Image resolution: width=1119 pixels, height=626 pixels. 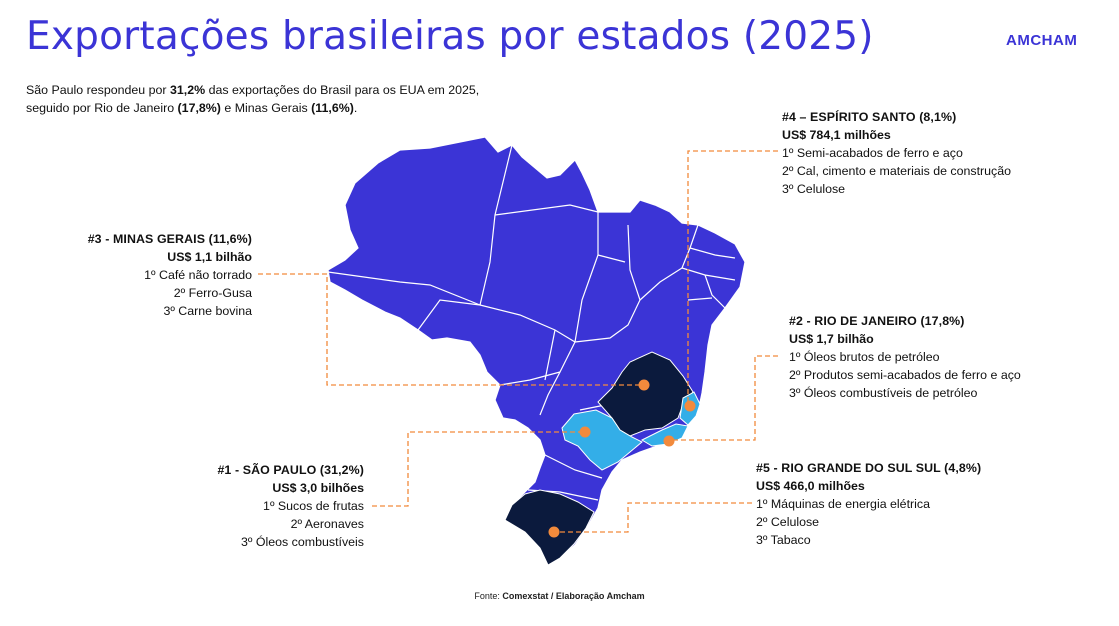 What do you see at coordinates (318, 488) in the screenshot?
I see `callout-value: US$ 3,0 bilhões` at bounding box center [318, 488].